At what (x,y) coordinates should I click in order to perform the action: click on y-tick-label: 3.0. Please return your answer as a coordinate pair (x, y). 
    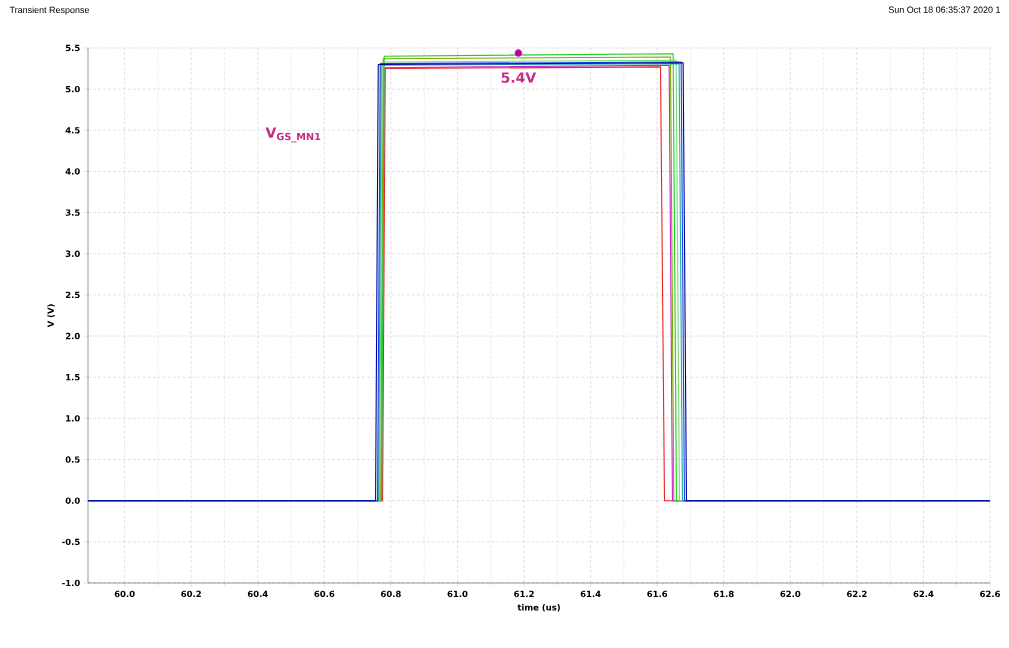
    Looking at the image, I should click on (72, 253).